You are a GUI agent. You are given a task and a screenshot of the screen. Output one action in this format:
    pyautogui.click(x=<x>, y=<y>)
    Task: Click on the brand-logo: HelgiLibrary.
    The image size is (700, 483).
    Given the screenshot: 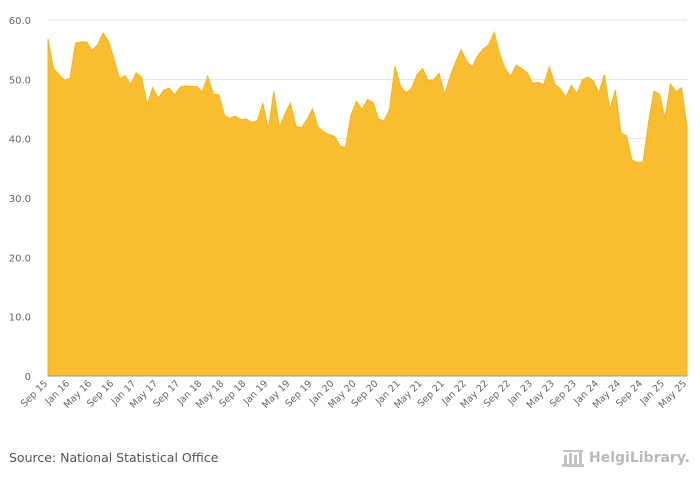 What is the action you would take?
    pyautogui.click(x=625, y=458)
    